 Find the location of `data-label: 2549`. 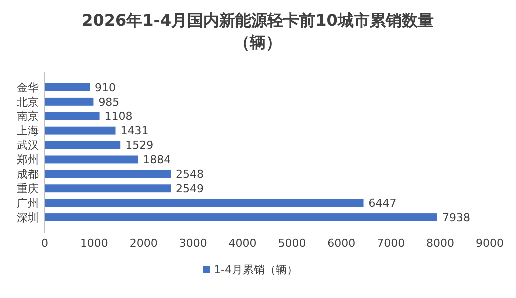

data-label: 2549 is located at coordinates (190, 189).